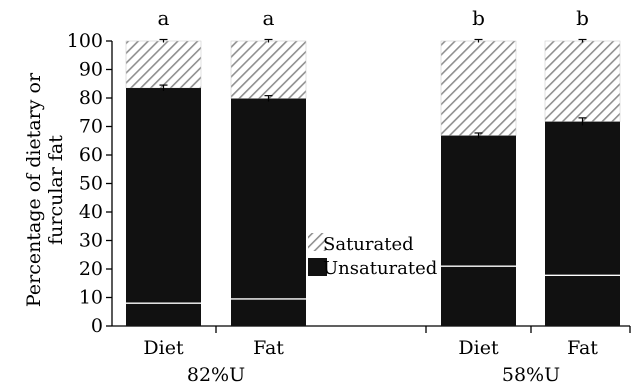  Describe the element at coordinates (91, 241) in the screenshot. I see `y-tick-label: 30` at that location.